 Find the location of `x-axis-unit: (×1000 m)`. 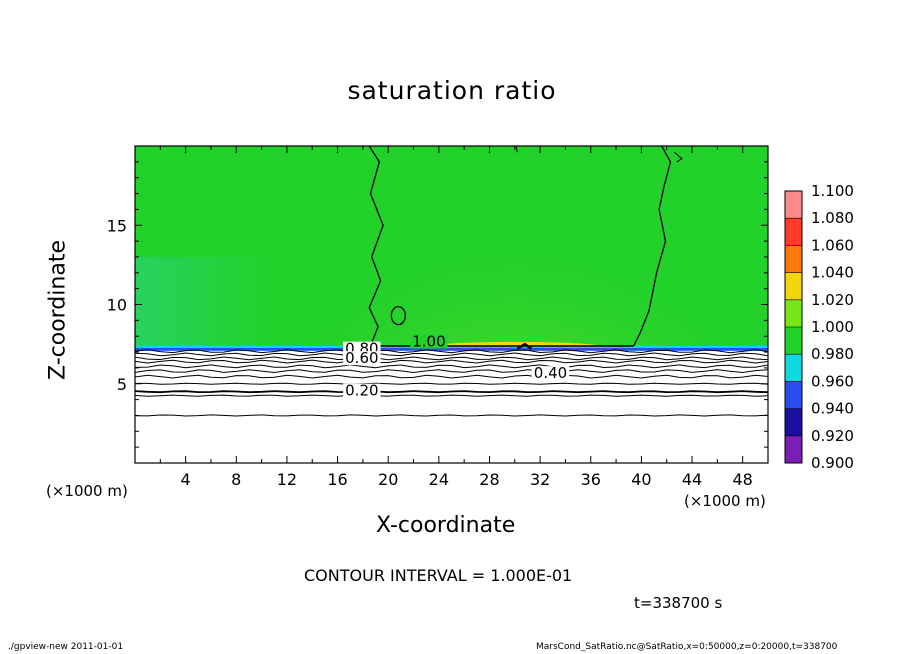

x-axis-unit: (×1000 m) is located at coordinates (725, 501).